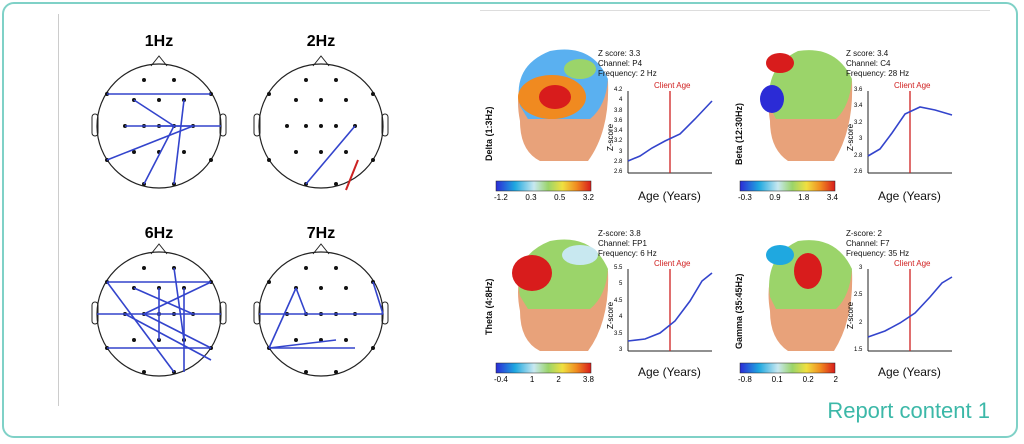 This screenshot has width=1024, height=444. What do you see at coordinates (745, 379) in the screenshot?
I see `colorbar-tick: -0.8` at bounding box center [745, 379].